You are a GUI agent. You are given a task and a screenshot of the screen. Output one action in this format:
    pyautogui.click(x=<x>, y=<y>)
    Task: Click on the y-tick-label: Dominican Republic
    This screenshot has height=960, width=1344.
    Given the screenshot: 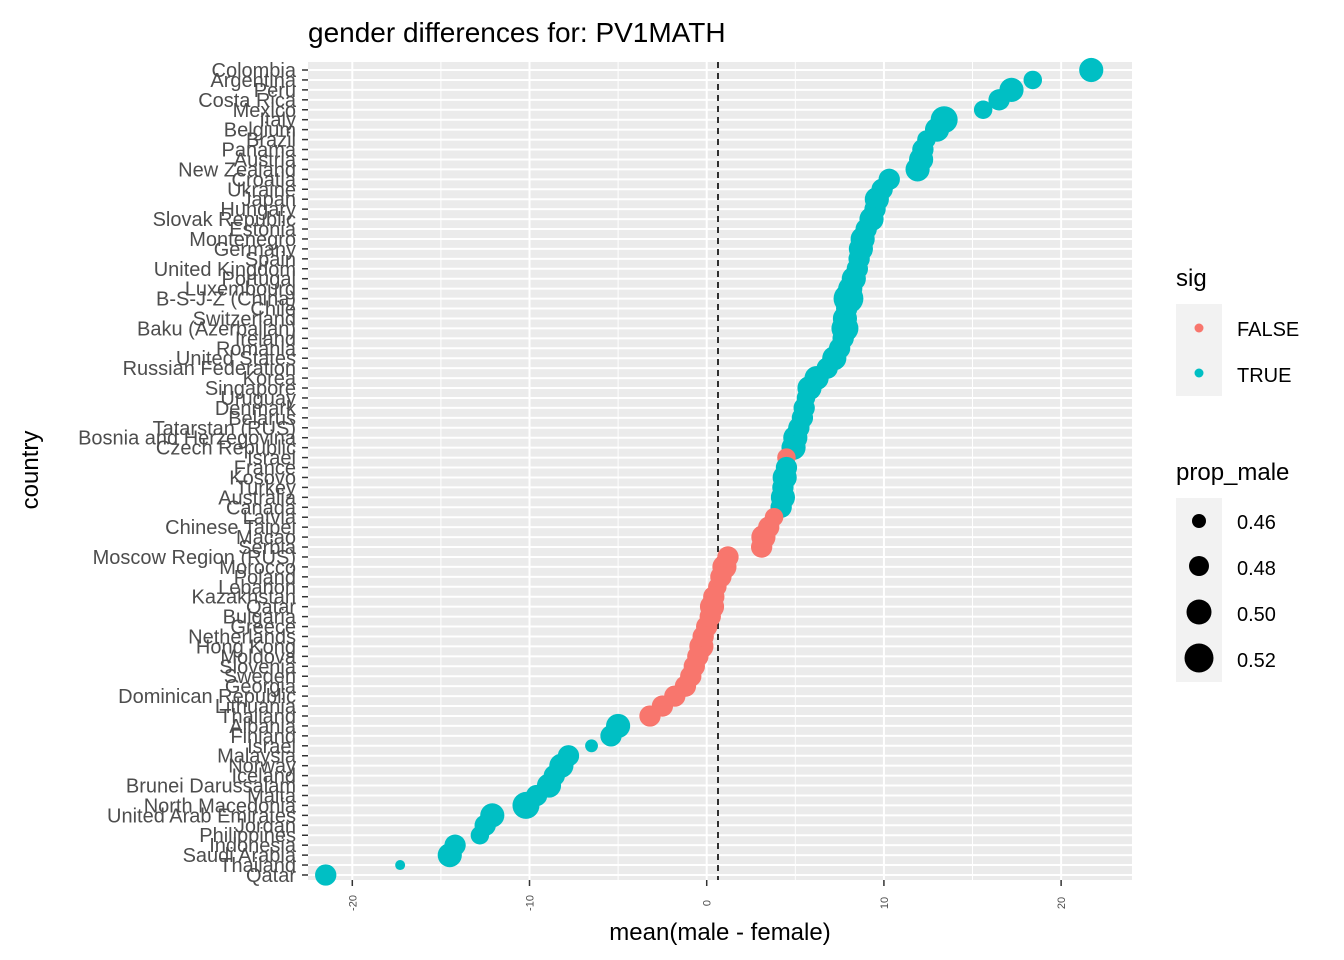 What is the action you would take?
    pyautogui.click(x=207, y=697)
    